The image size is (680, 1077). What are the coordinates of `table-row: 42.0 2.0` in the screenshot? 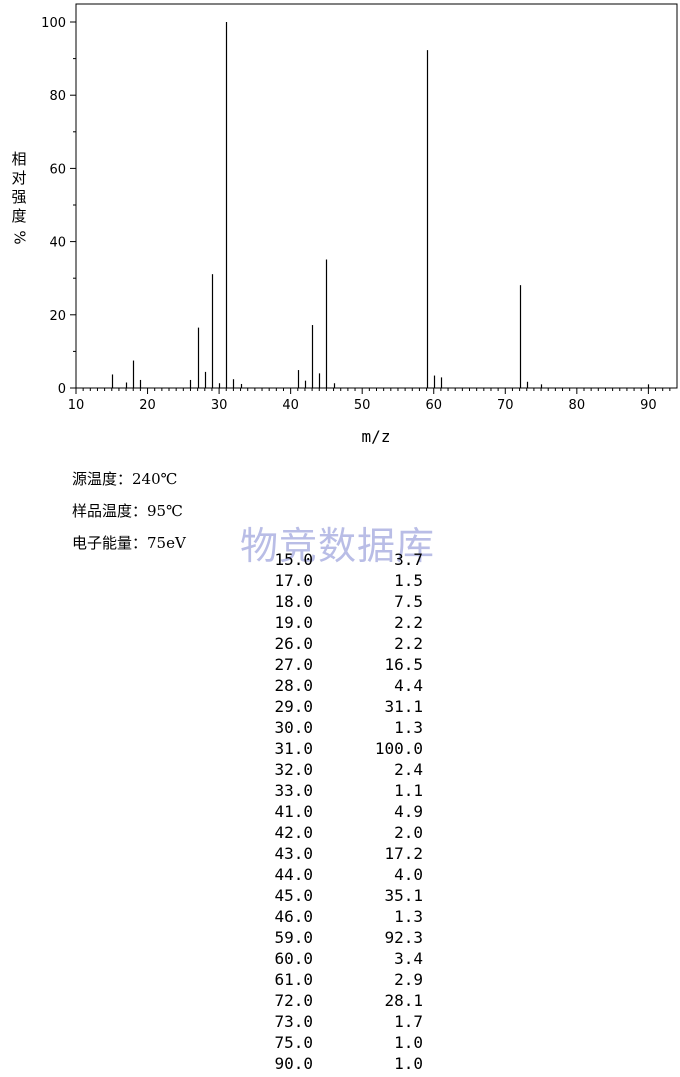 It's located at (336, 832).